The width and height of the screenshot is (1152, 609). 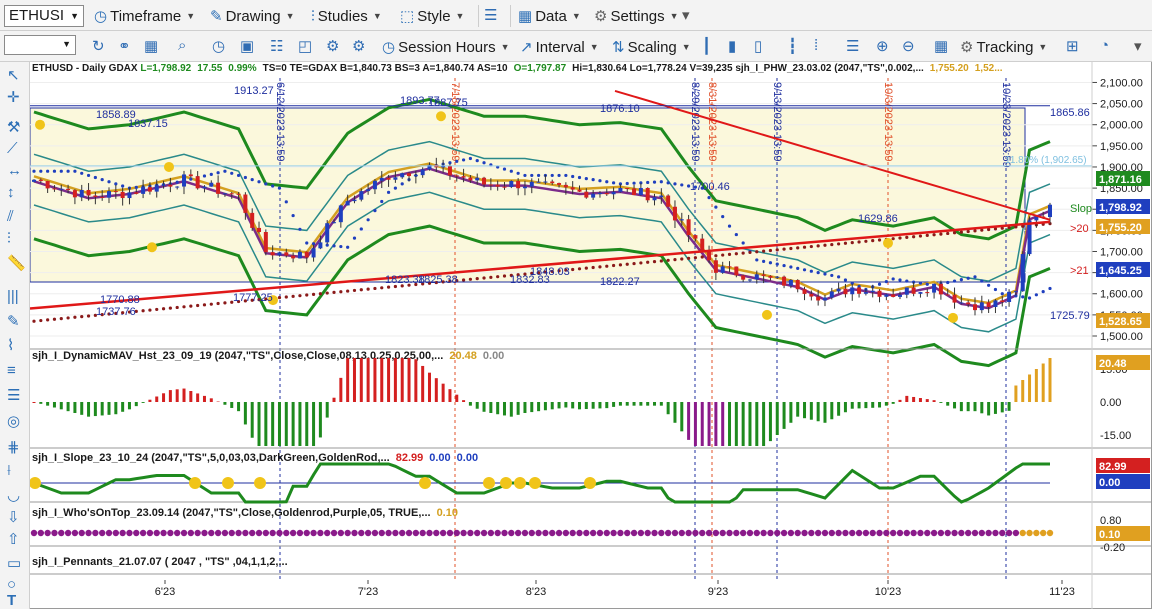 I want to click on columns-icon: |||, so click(x=13, y=296).